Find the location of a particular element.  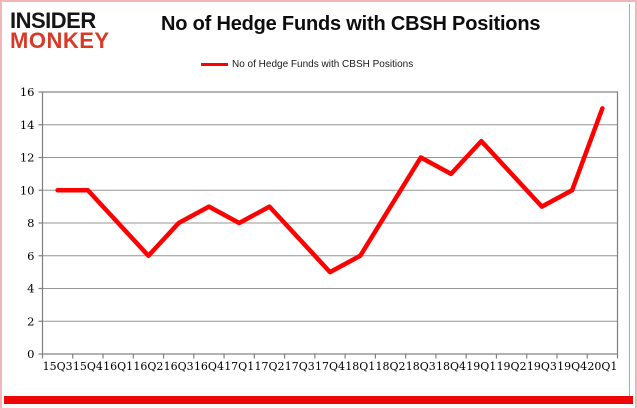

legend: No of Hedge Funds with CBSH Positions is located at coordinates (307, 64).